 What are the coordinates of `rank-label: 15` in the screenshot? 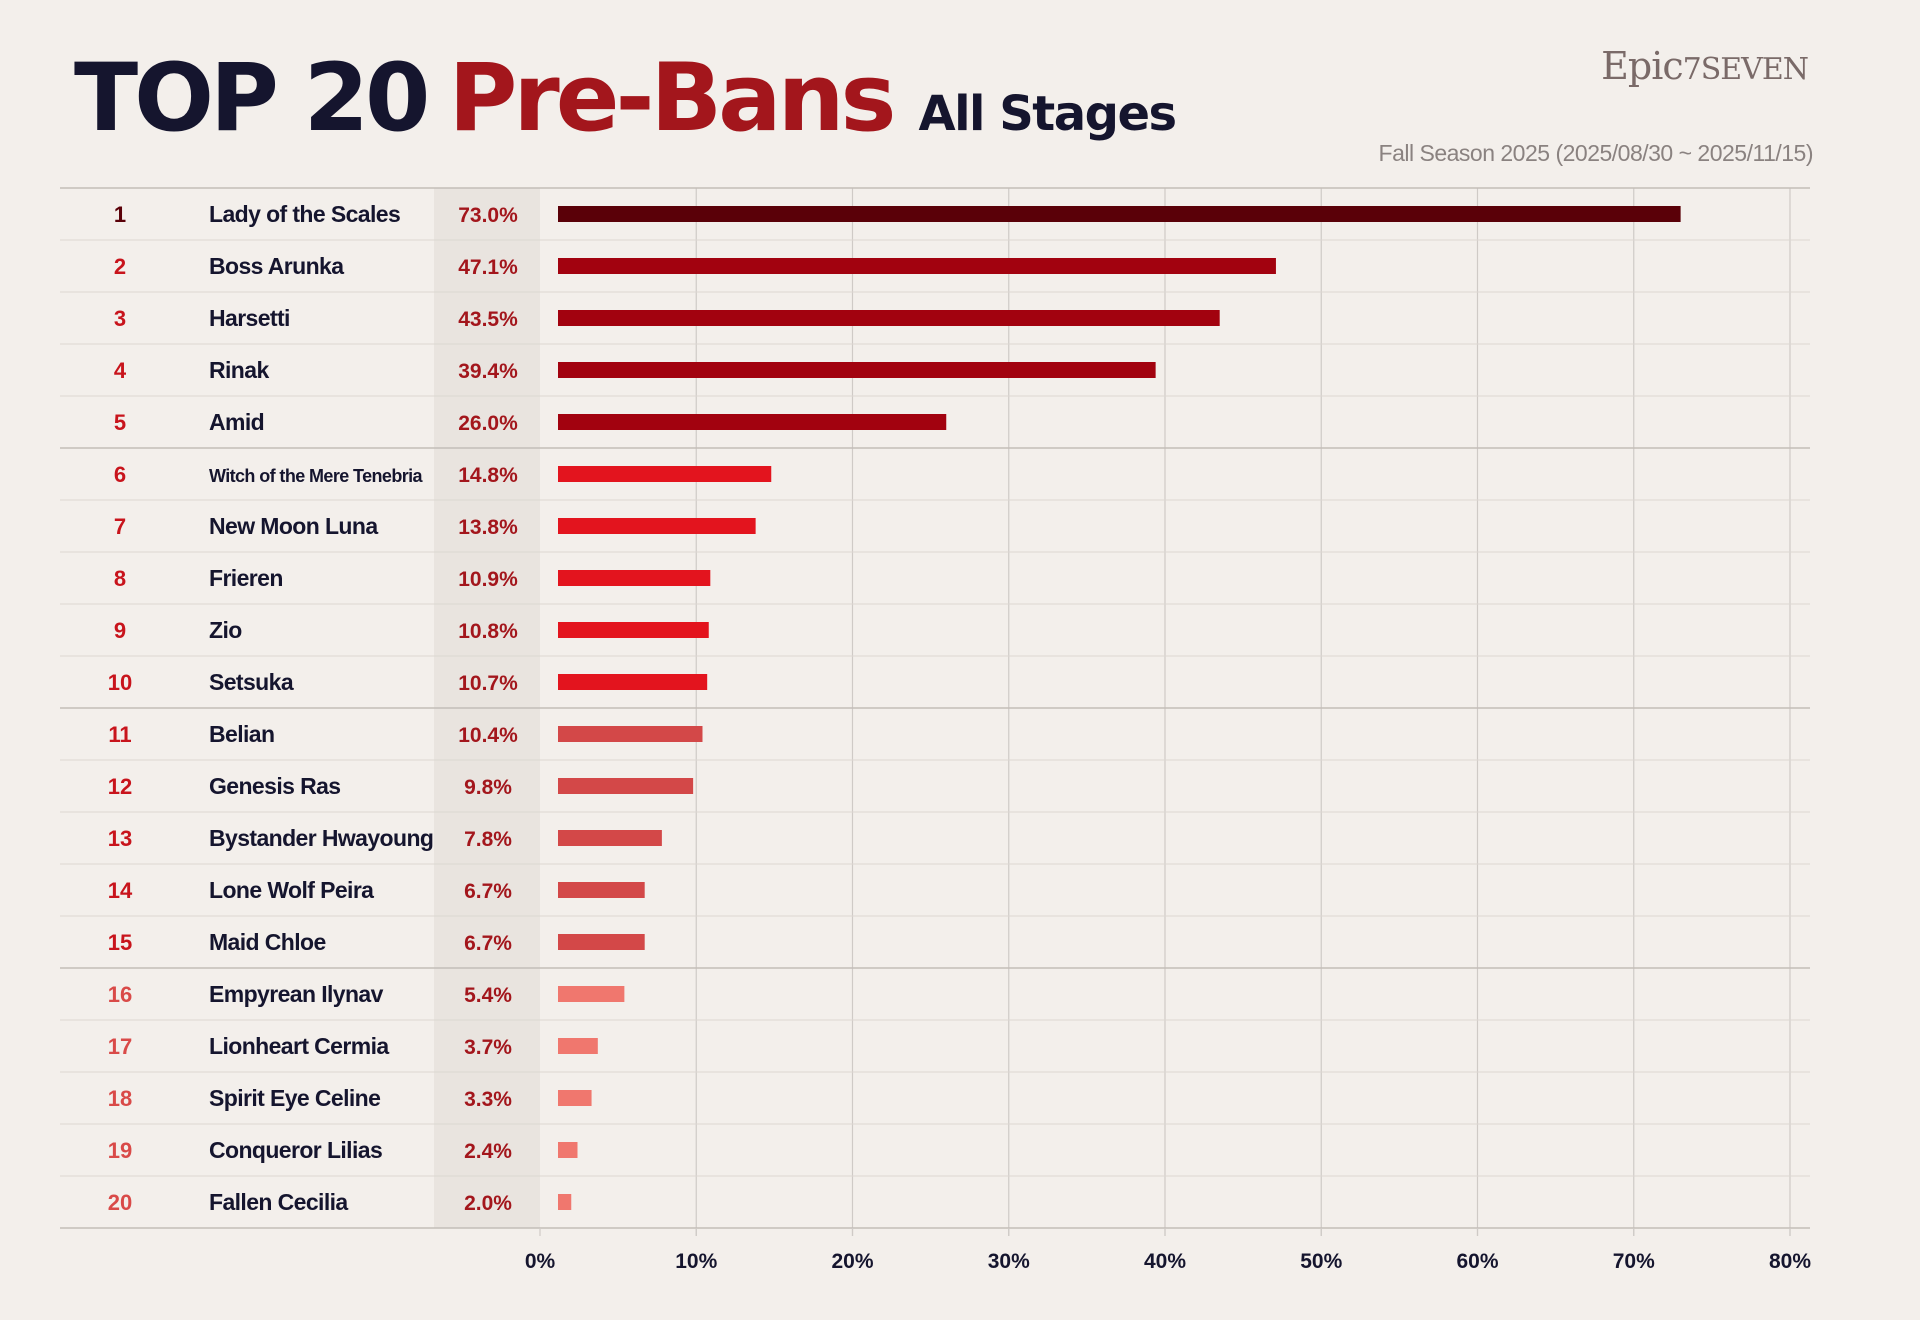 It's located at (120, 942).